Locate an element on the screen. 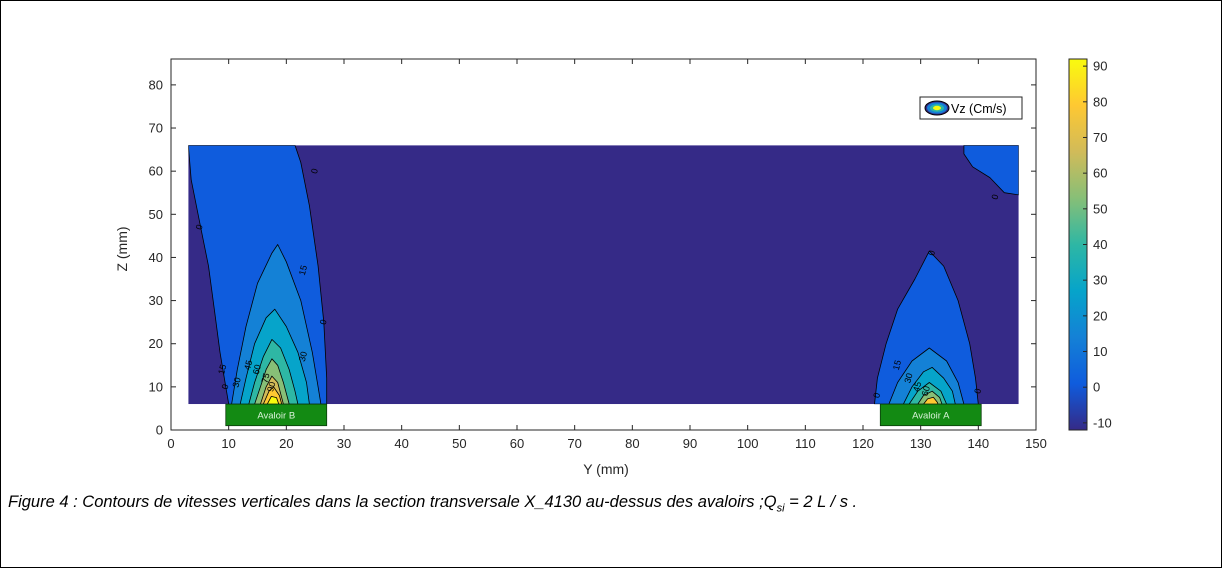 This screenshot has height=570, width=1224. colorbar-tick-label-8: 10 is located at coordinates (1100, 351).